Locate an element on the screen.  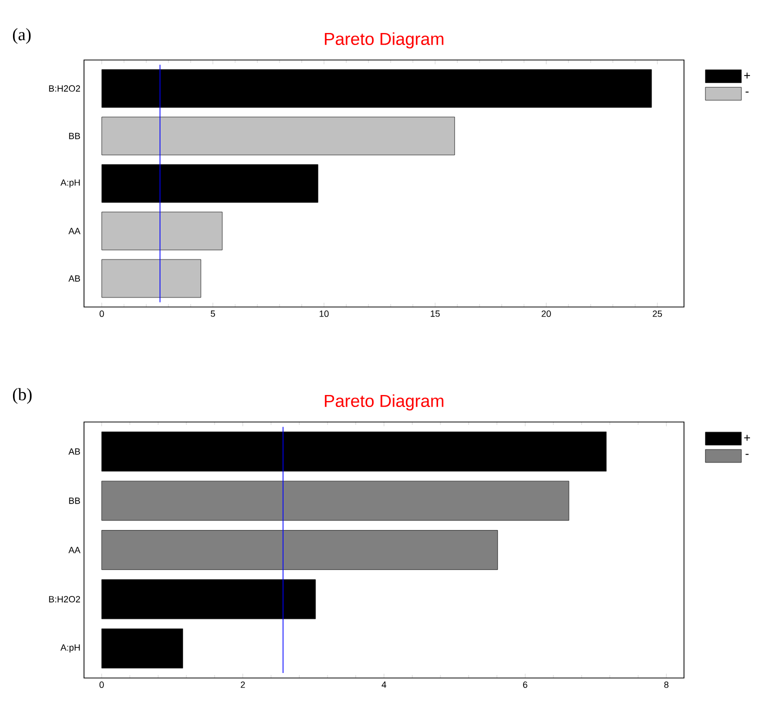
x-tick-label: 4 is located at coordinates (384, 685).